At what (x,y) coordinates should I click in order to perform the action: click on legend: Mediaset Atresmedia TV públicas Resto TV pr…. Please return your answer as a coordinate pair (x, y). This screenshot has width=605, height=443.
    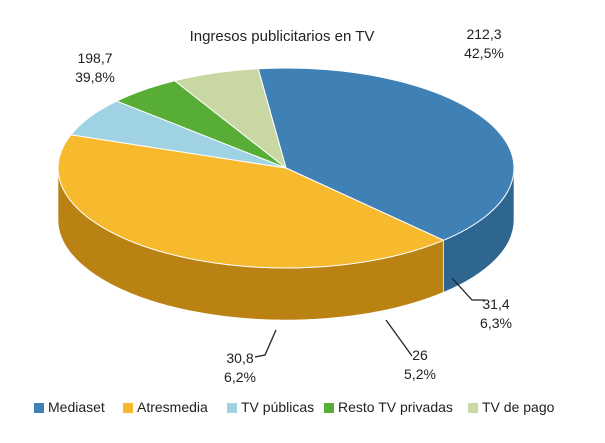
    Looking at the image, I should click on (294, 407).